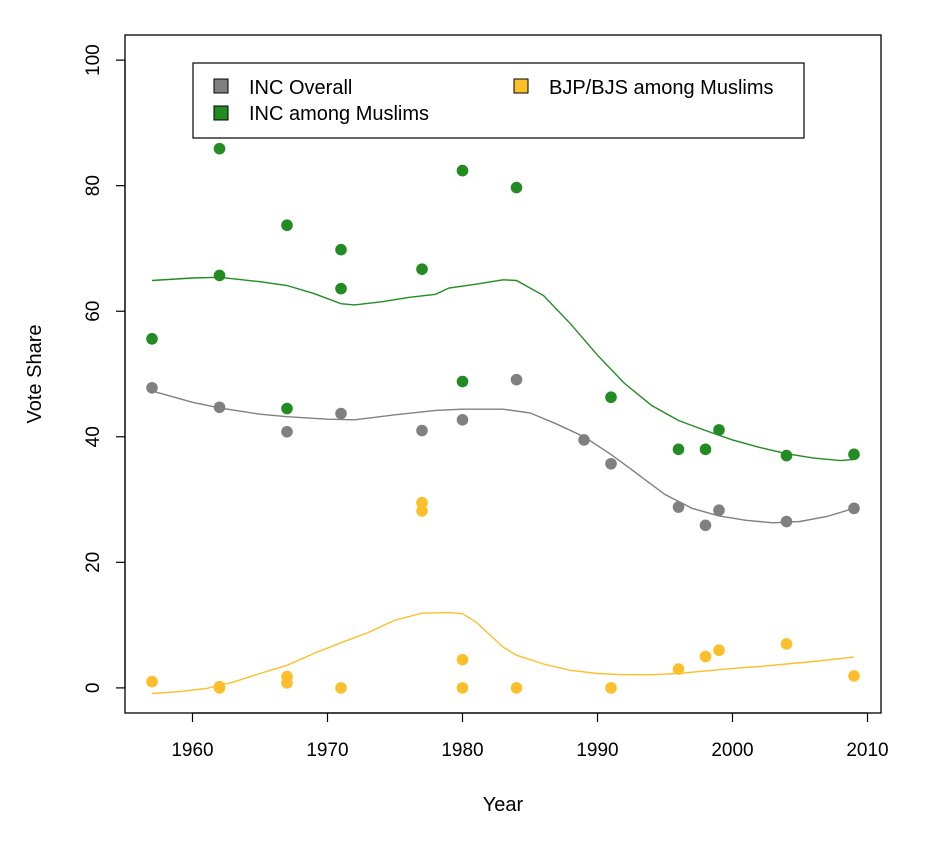 The image size is (927, 844). Describe the element at coordinates (221, 113) in the screenshot. I see `legend-swatch-inc-muslims` at that location.